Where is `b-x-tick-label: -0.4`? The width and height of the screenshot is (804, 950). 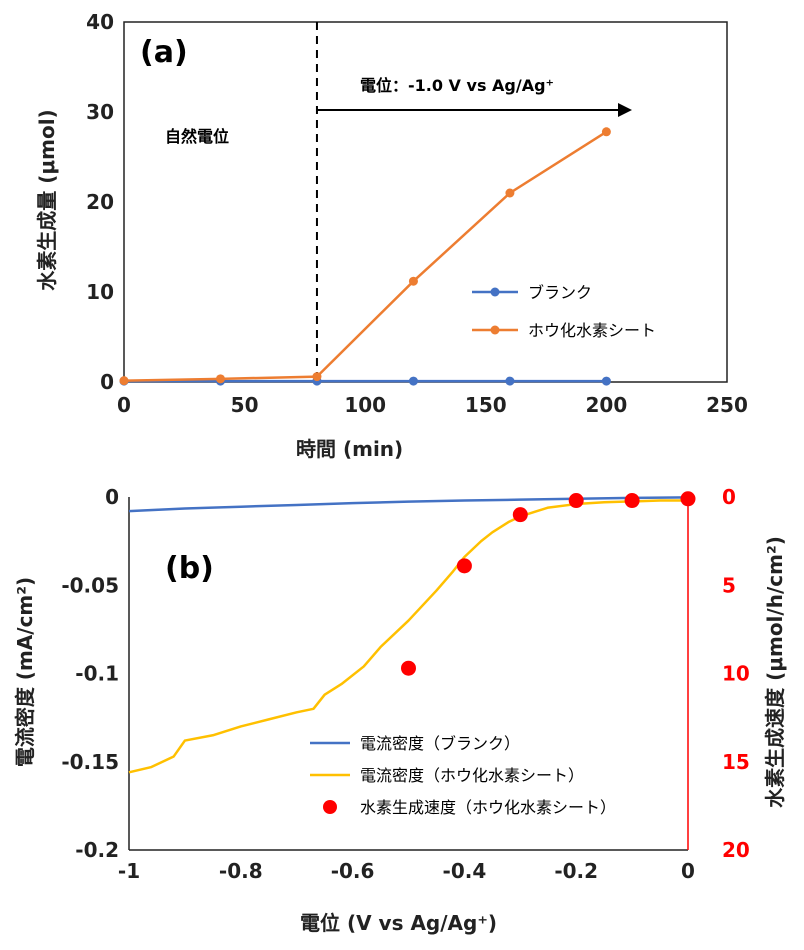 b-x-tick-label: -0.4 is located at coordinates (465, 871).